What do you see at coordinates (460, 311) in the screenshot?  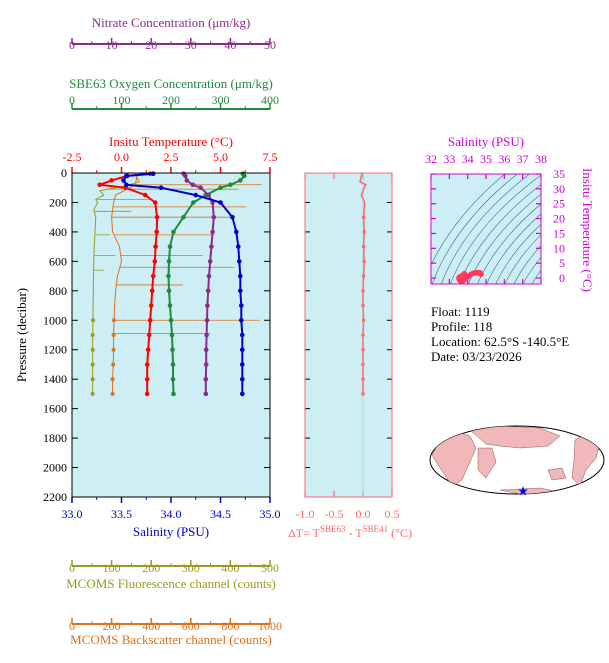 I see `float-id-text: Float: 1119` at bounding box center [460, 311].